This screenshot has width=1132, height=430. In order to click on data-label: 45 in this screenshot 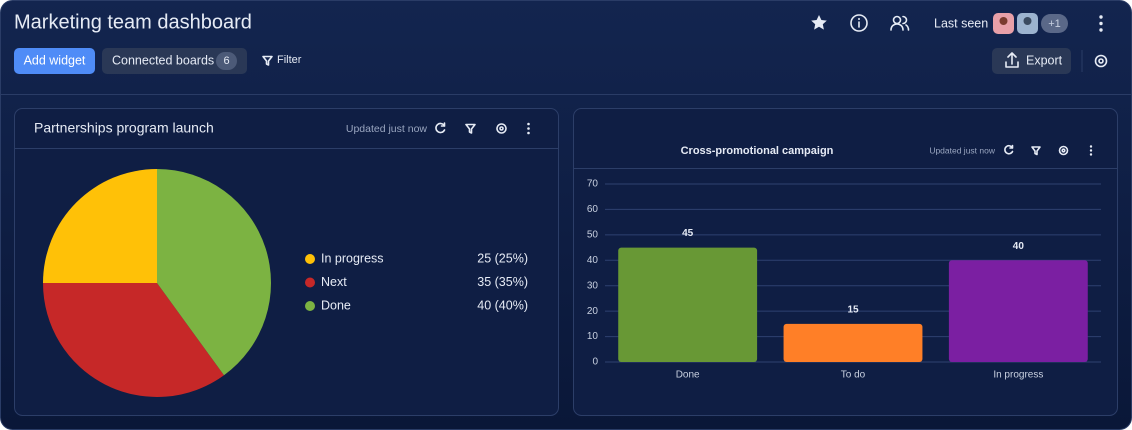, I will do `click(688, 233)`.